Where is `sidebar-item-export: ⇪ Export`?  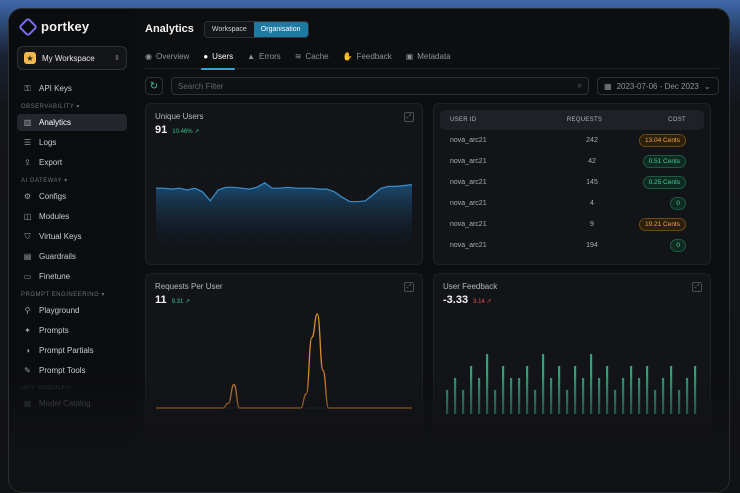 sidebar-item-export: ⇪ Export is located at coordinates (72, 162).